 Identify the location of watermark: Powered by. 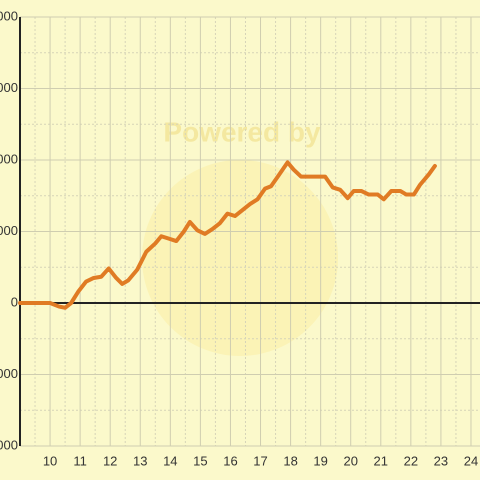
(242, 131).